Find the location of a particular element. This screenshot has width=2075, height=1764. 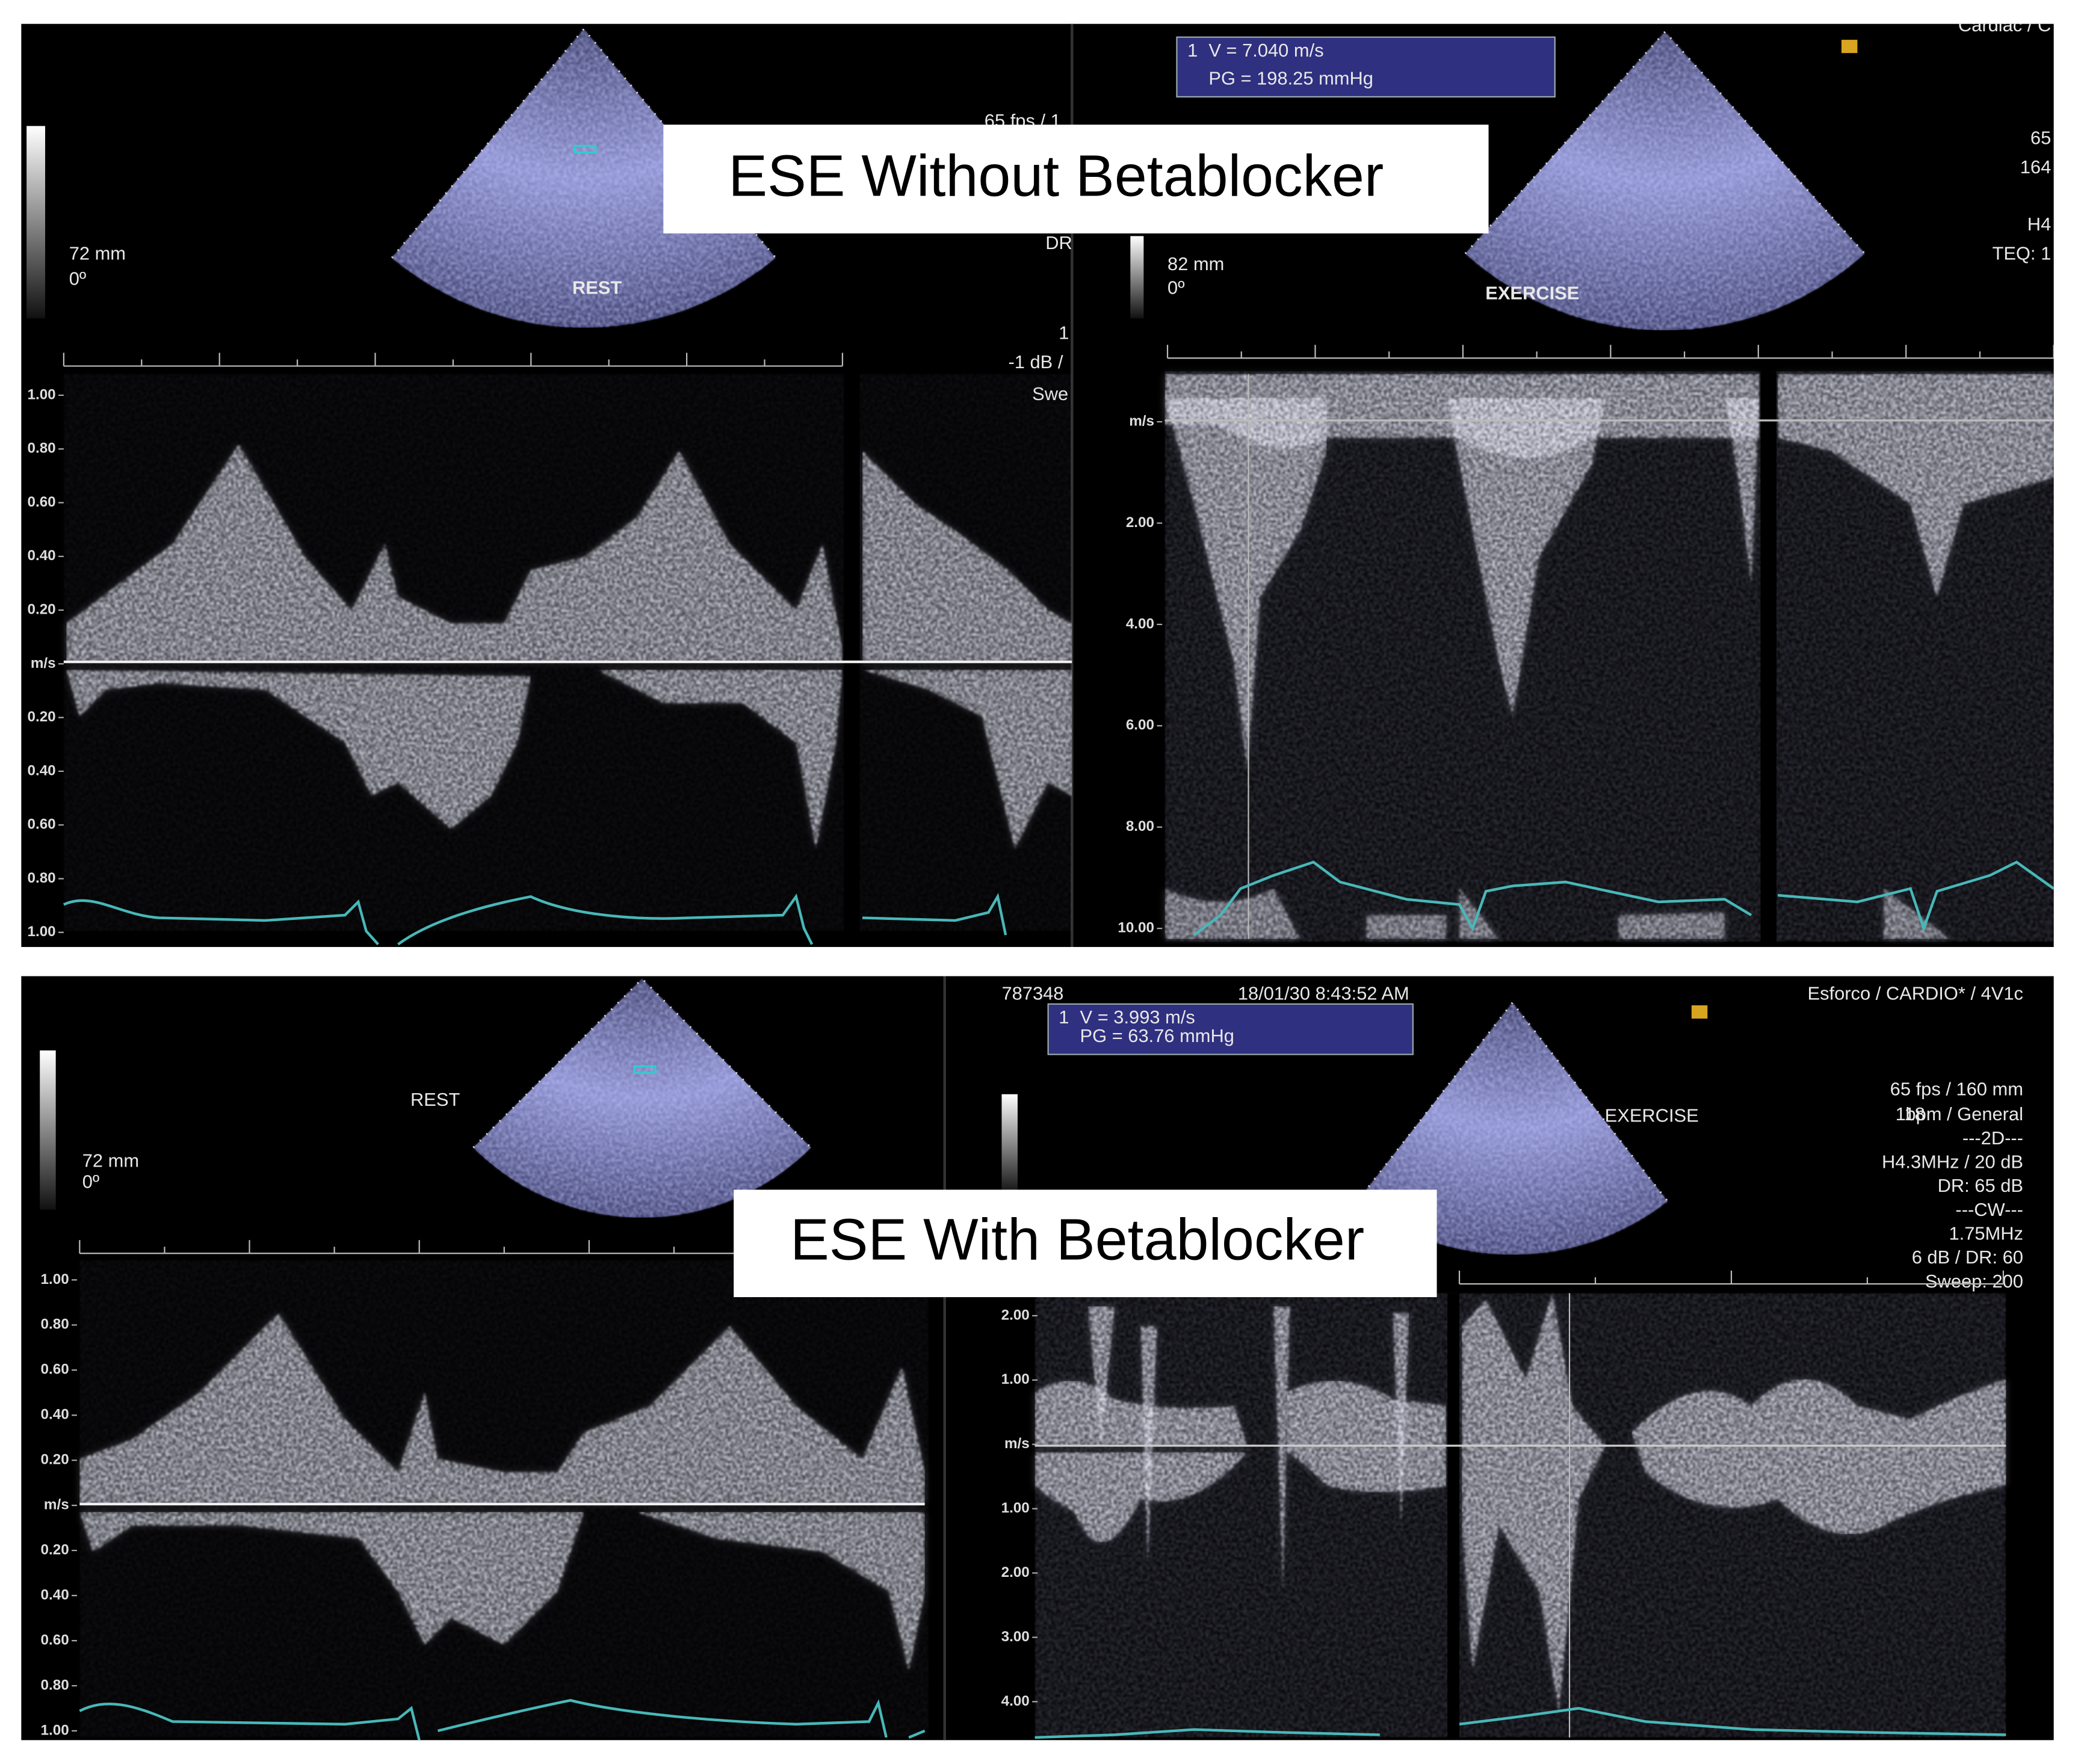

label: bpm / General is located at coordinates (1964, 1113).